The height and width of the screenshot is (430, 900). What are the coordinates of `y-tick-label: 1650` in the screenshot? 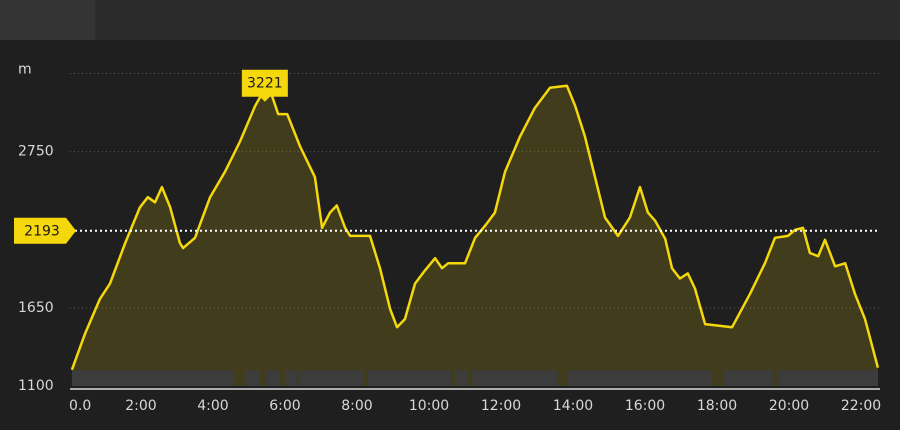 It's located at (36, 308).